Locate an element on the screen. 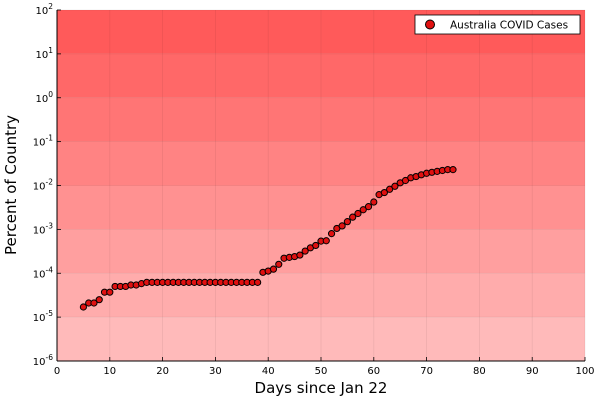  x-tick-label: 0 is located at coordinates (57, 371).